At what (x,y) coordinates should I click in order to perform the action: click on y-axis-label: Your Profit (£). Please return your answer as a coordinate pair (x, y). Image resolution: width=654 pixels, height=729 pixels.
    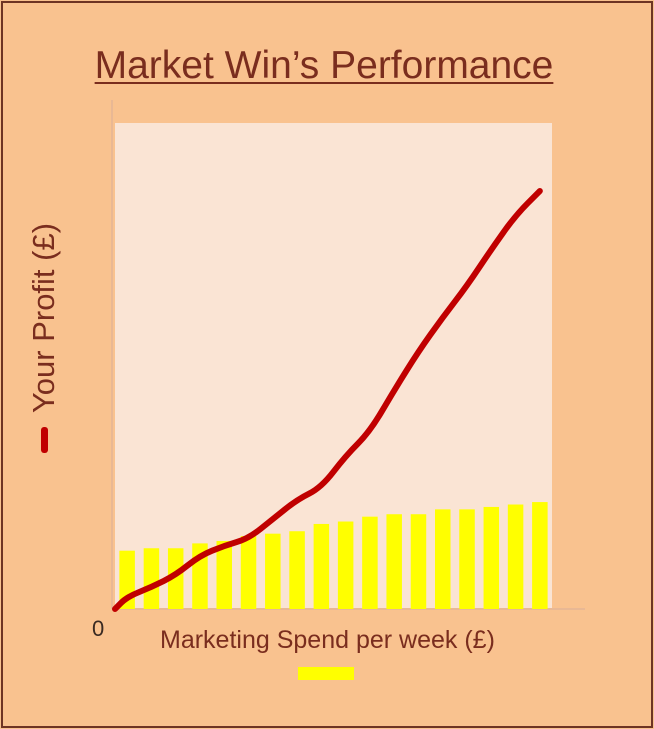
    Looking at the image, I should click on (43, 318).